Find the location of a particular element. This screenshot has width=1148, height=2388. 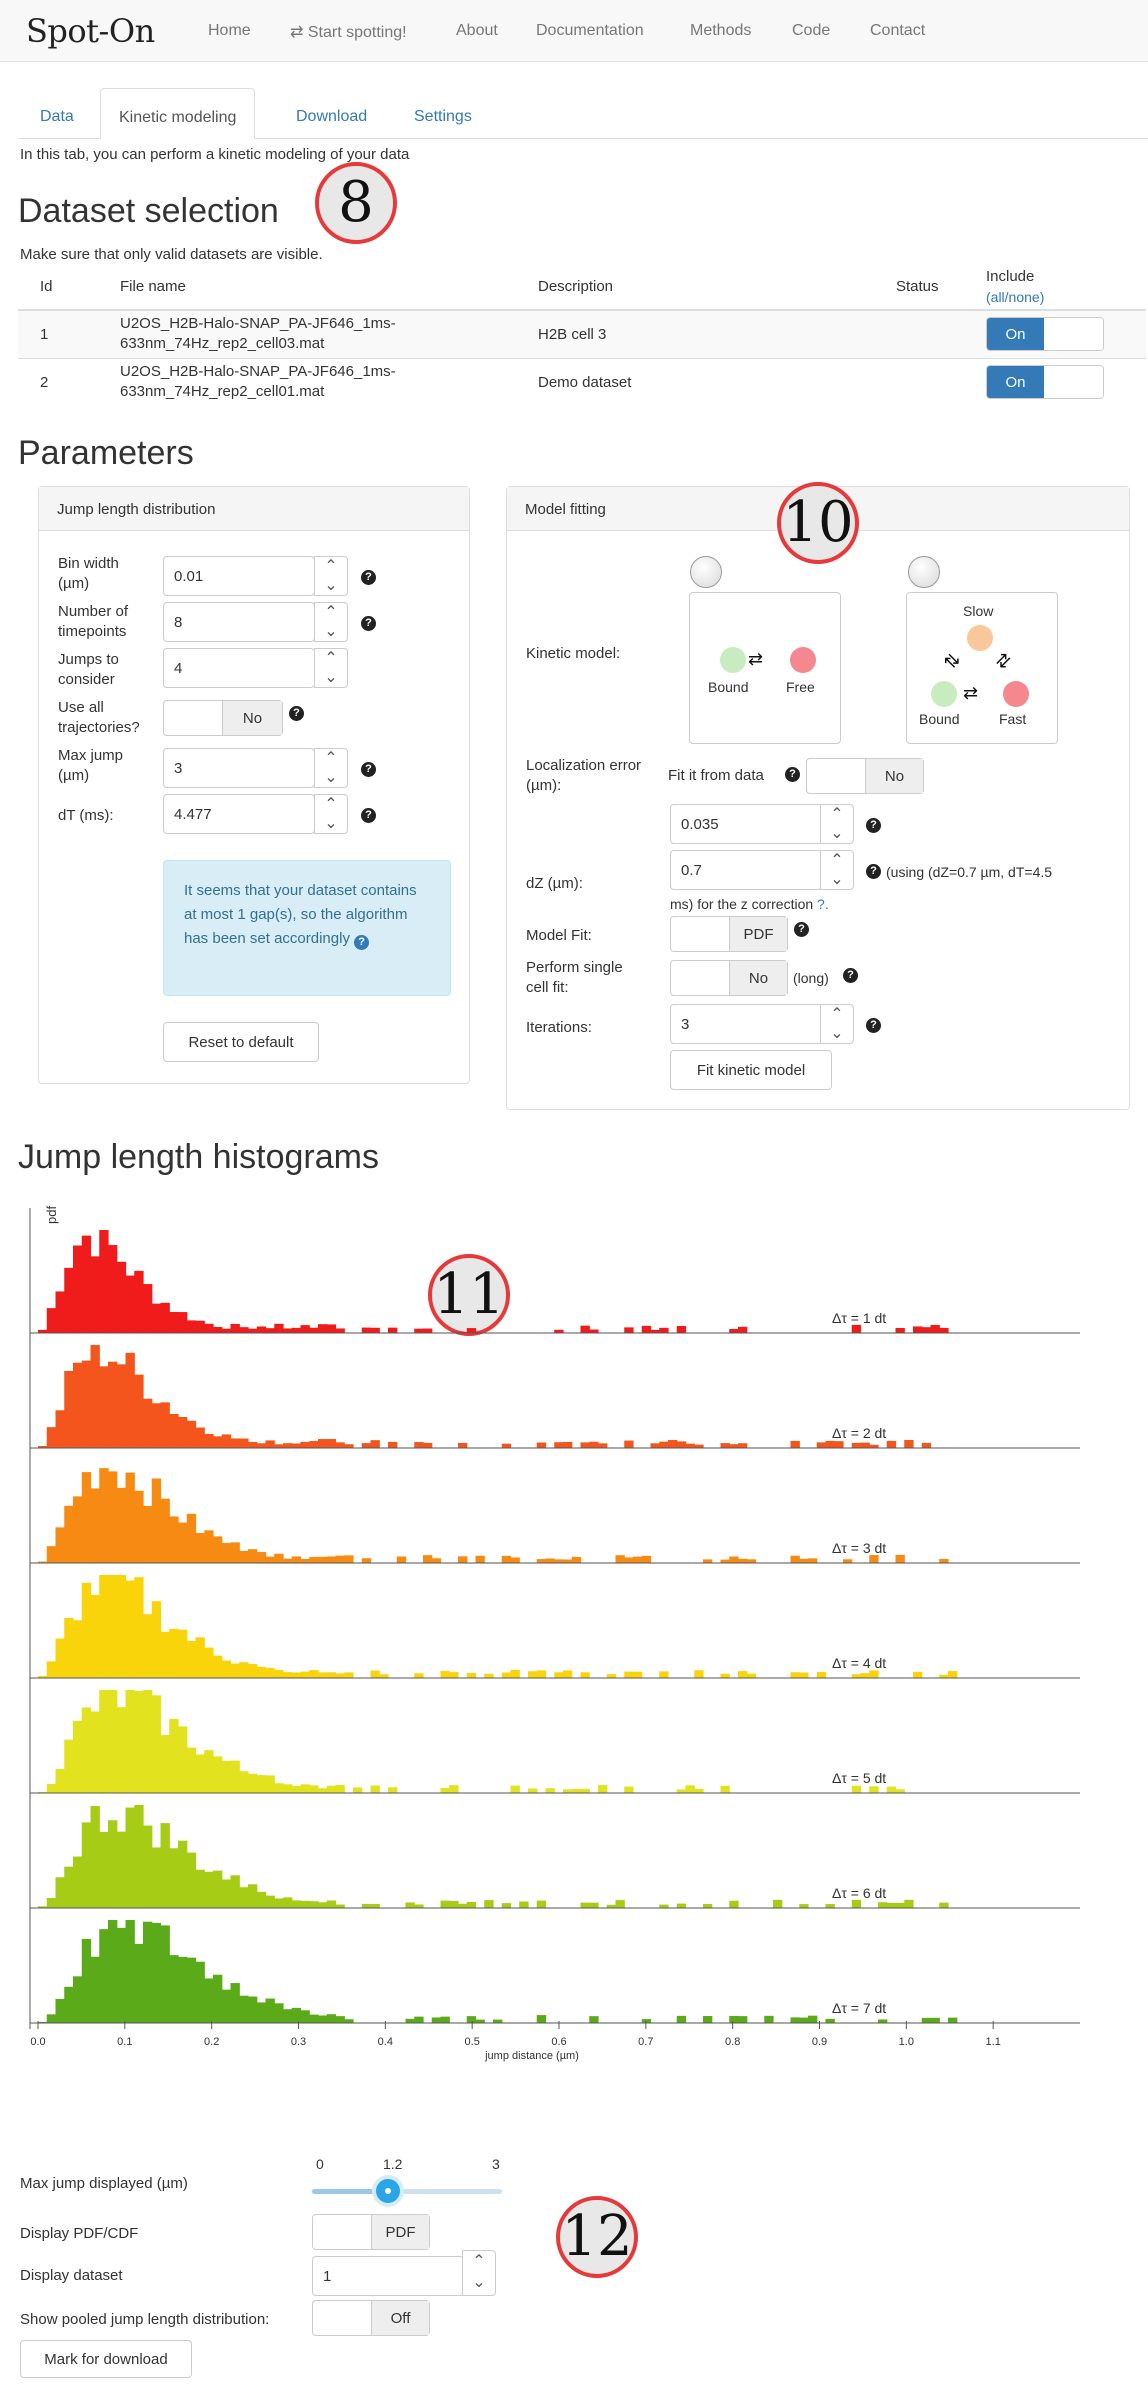

three-state-model-diagram: Slow ⇅ ⇅ ⇄ Bound Fast is located at coordinates (982, 668).